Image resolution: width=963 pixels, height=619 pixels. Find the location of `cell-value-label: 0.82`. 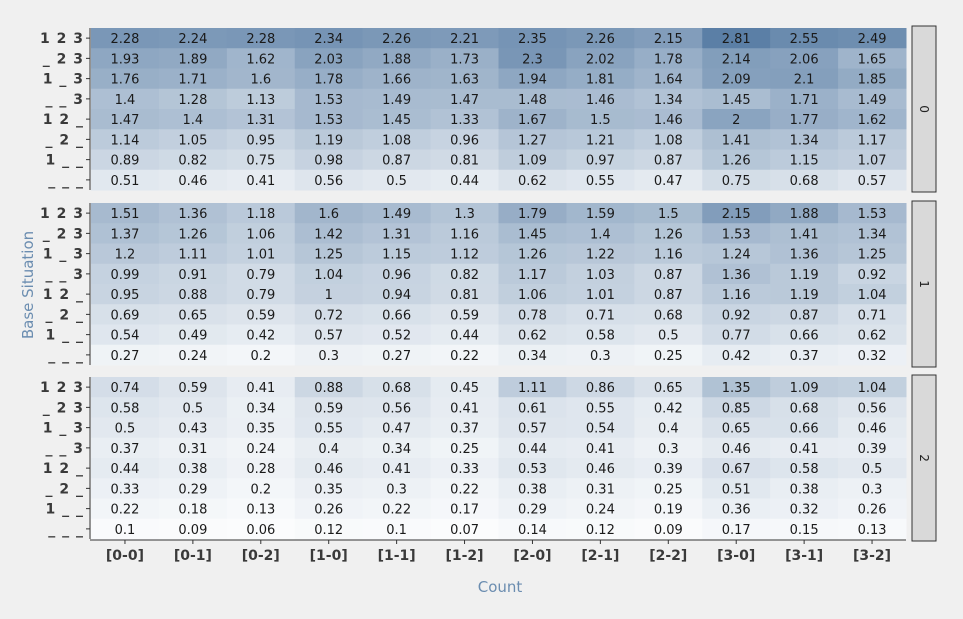

cell-value-label: 0.82 is located at coordinates (464, 275).